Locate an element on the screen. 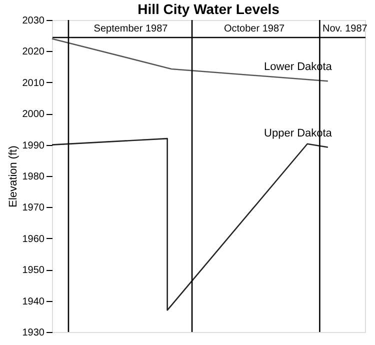 This screenshot has width=375, height=345. y-tick-label: 1940 is located at coordinates (33, 302).